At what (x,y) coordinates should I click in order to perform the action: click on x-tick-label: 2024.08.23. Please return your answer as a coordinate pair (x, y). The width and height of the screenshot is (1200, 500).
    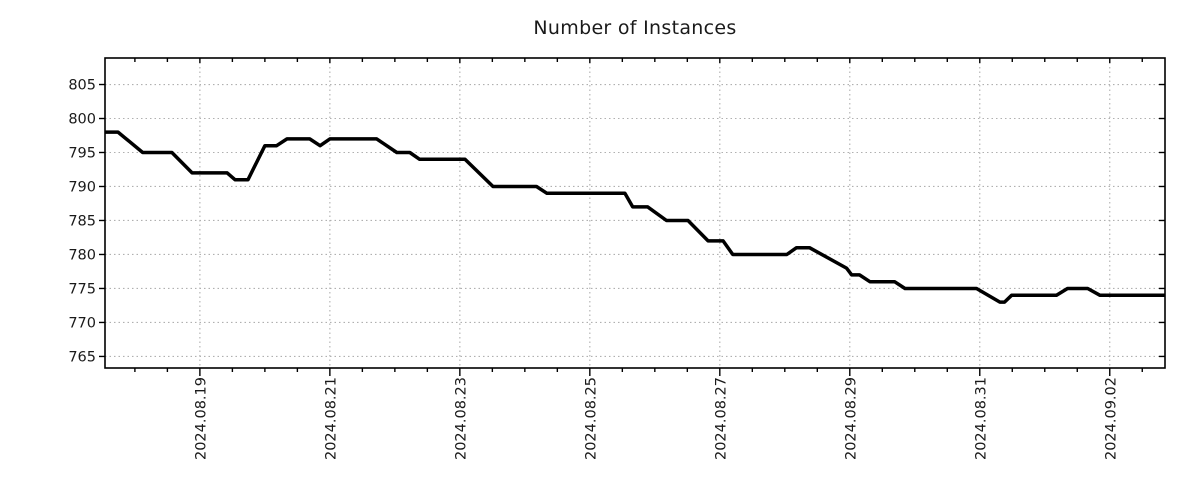
    Looking at the image, I should click on (461, 418).